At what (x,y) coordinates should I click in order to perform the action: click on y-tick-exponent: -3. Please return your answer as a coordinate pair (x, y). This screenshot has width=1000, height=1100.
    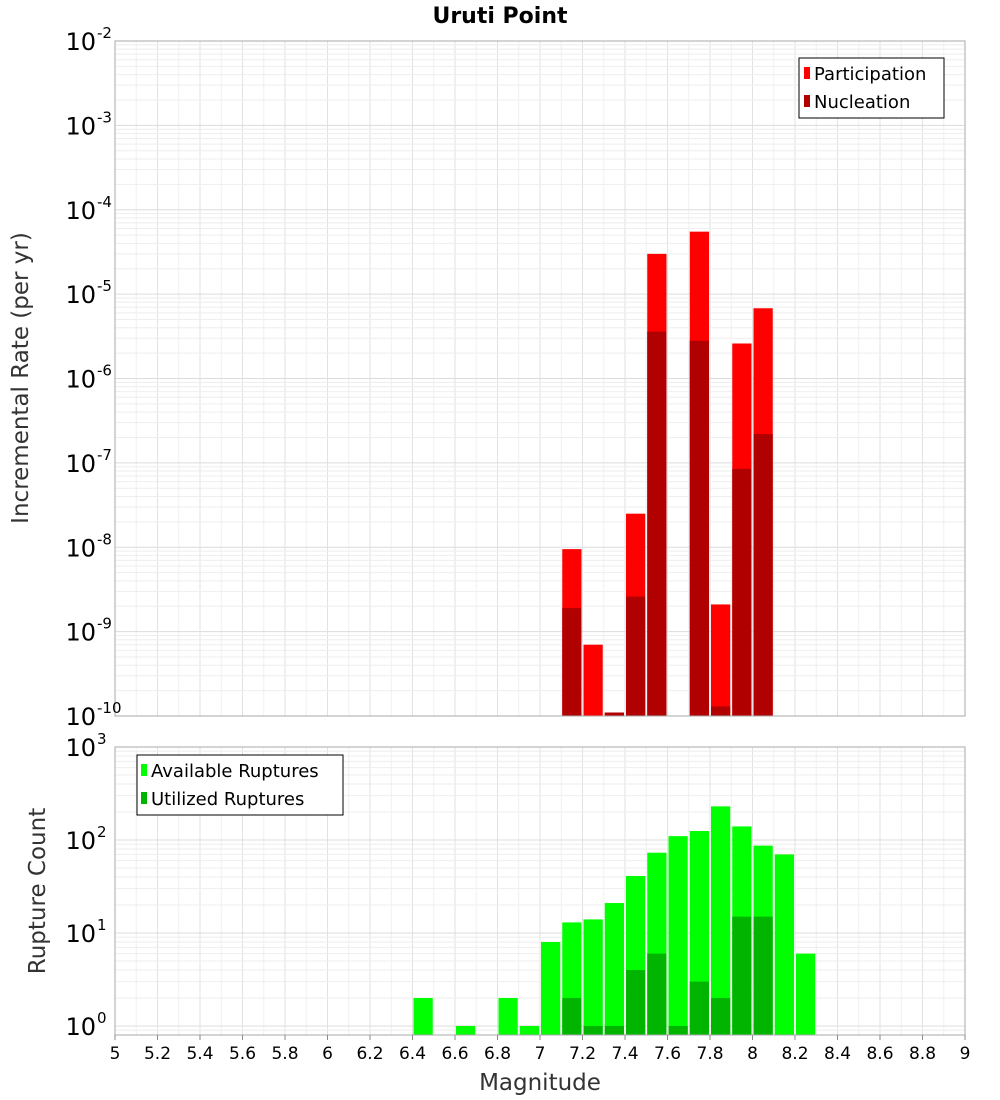
    Looking at the image, I should click on (104, 117).